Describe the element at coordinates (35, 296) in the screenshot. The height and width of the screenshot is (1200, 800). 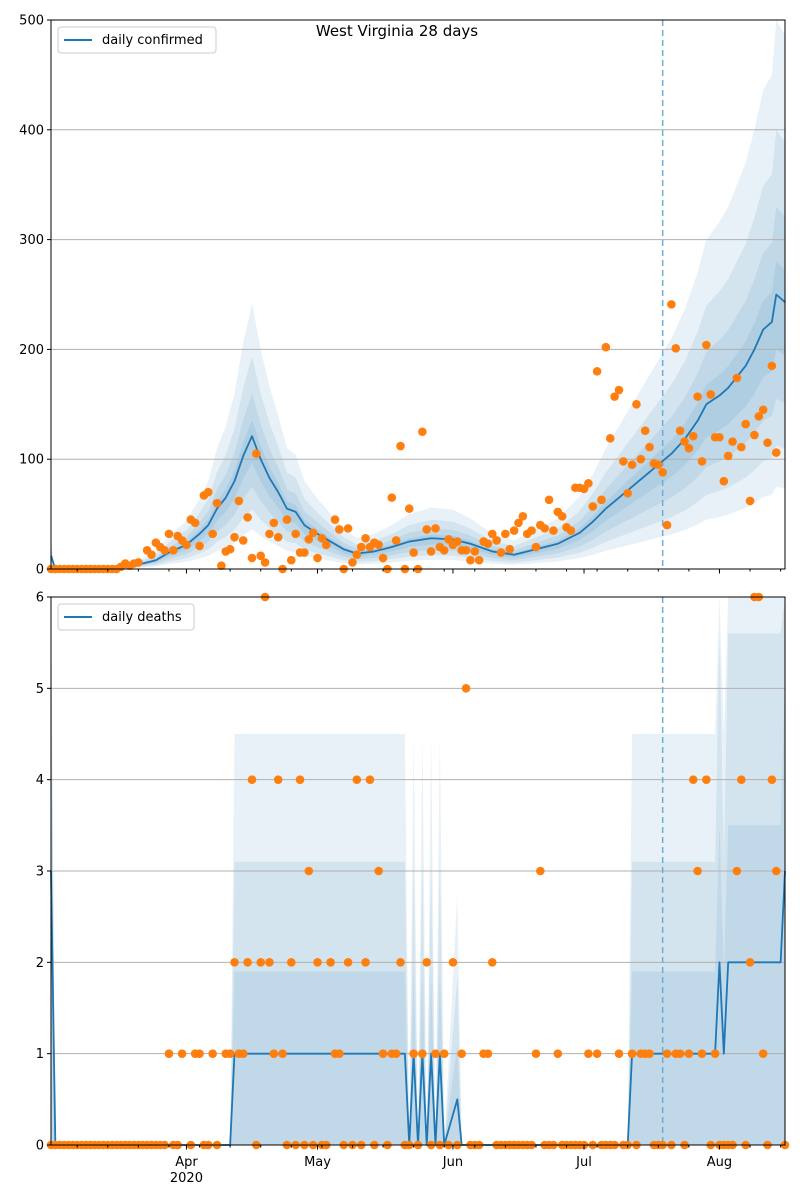
I see `y-axis-confirmed: 0 100 200 300 400 500` at that location.